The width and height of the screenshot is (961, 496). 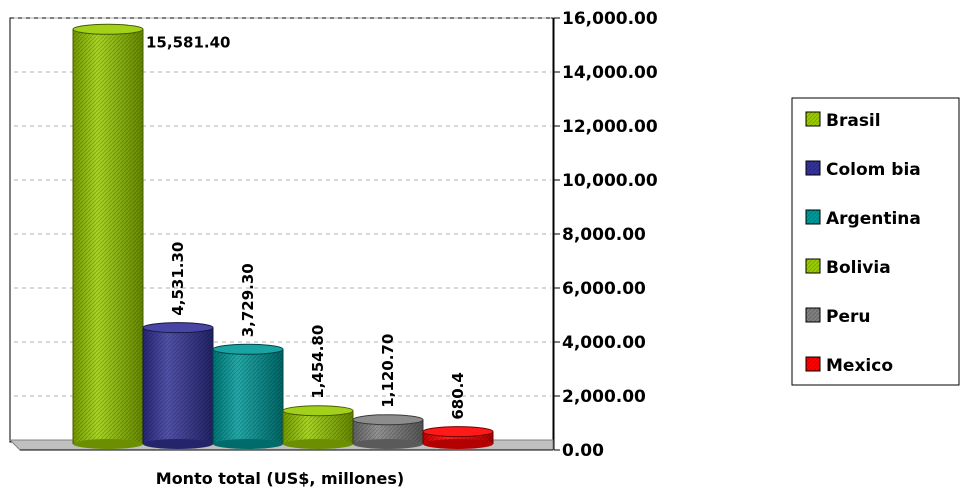 I want to click on legend-item-argentina: Argentina, so click(x=863, y=219).